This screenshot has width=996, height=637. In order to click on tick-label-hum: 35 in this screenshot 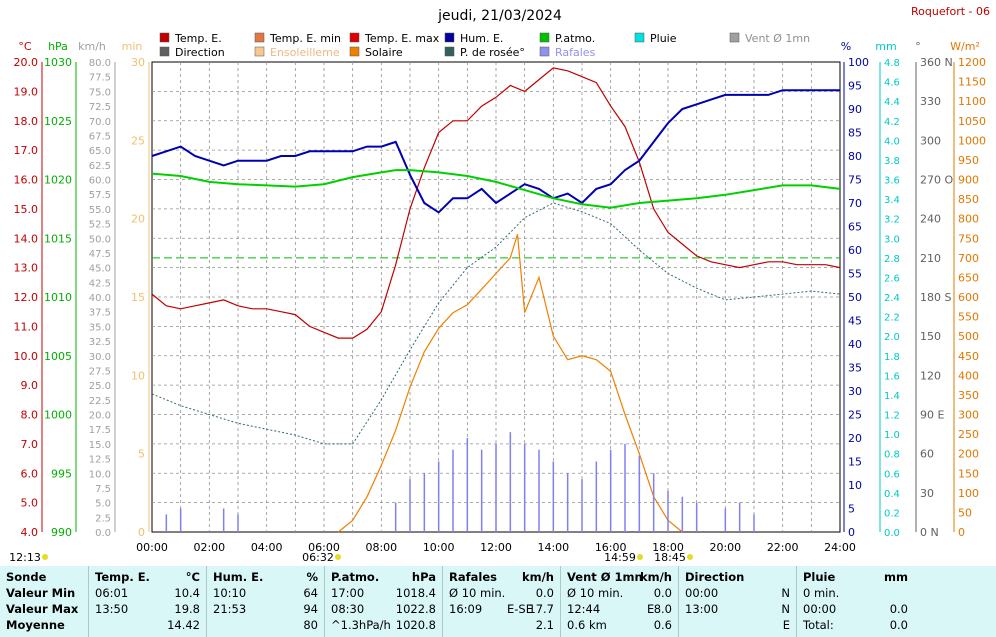, I will do `click(855, 368)`.